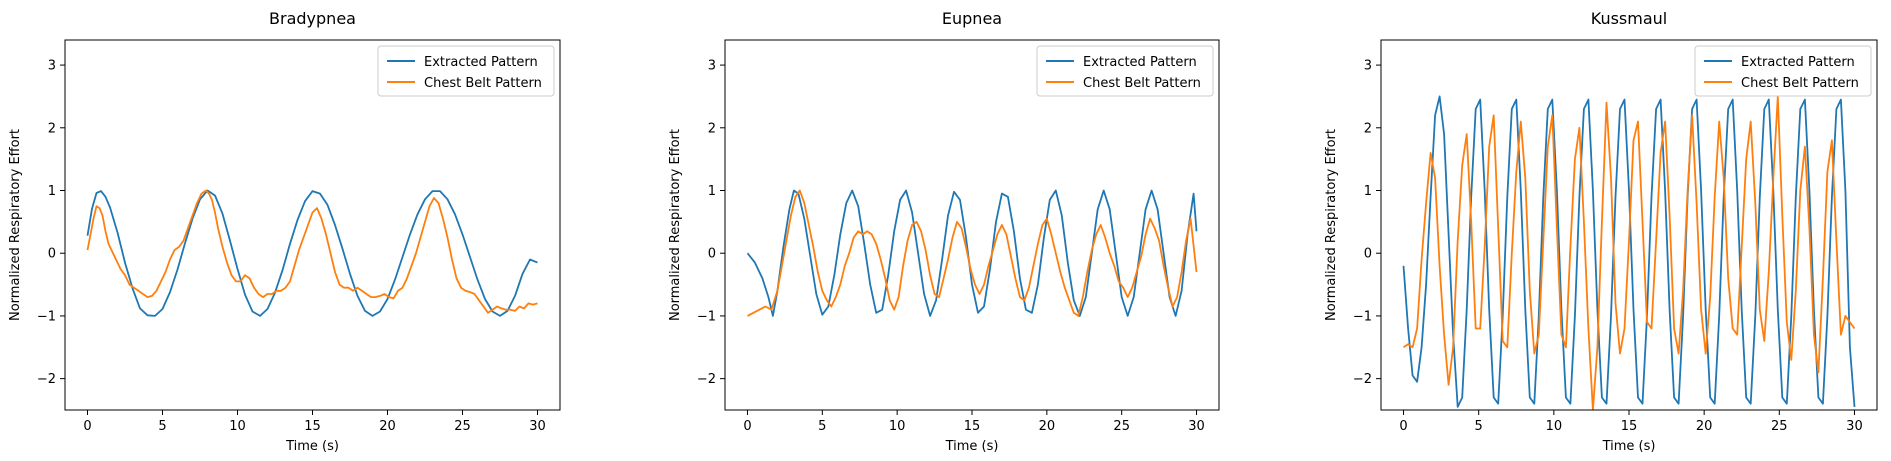 The height and width of the screenshot is (461, 1891). Describe the element at coordinates (312, 18) in the screenshot. I see `chart-title: Bradypnea` at that location.